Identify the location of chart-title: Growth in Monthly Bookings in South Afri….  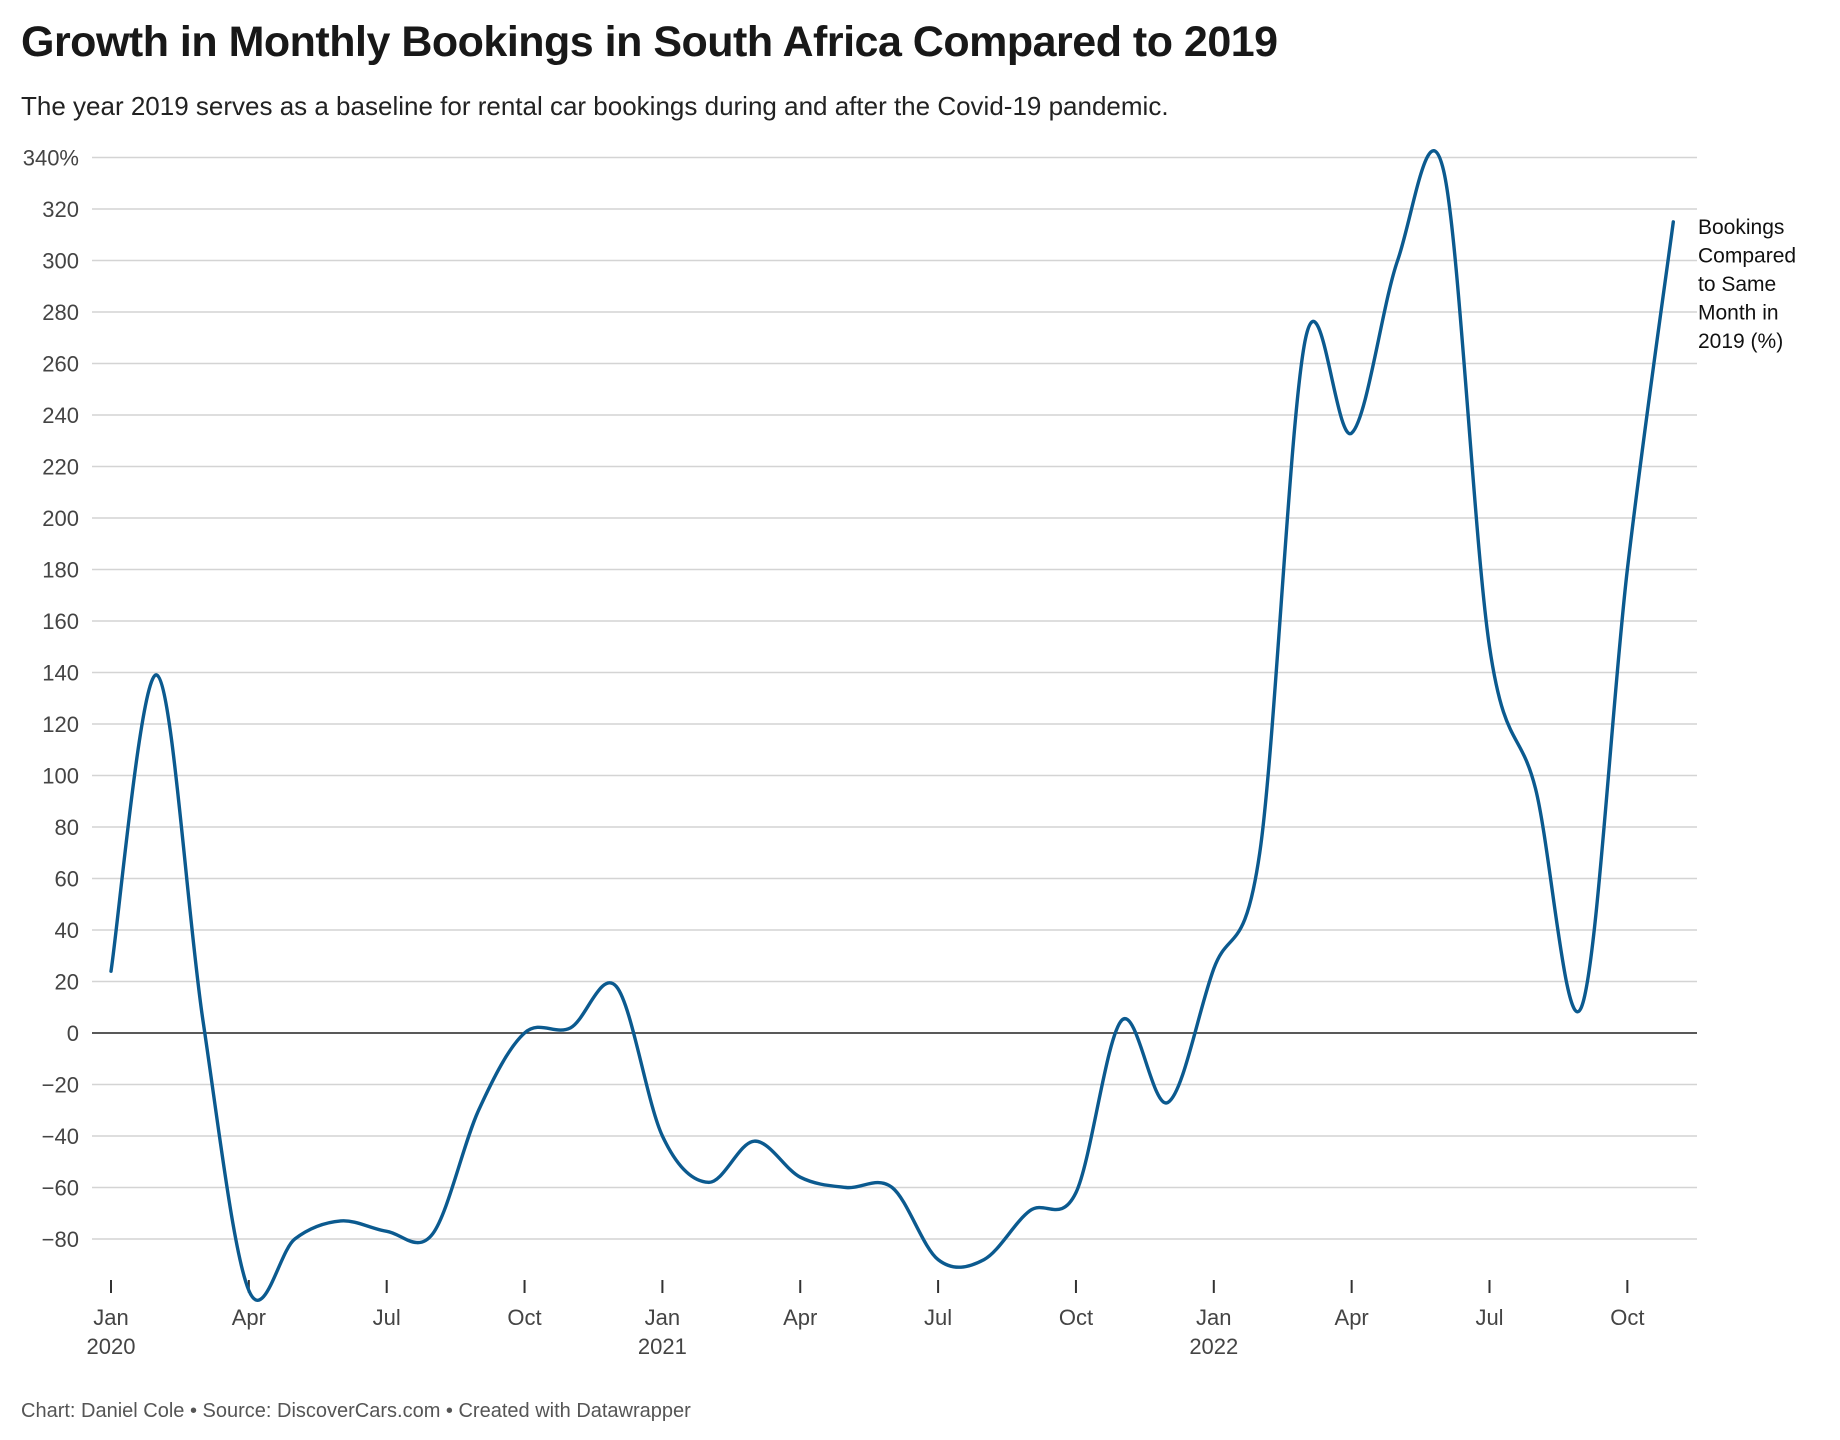
(649, 42).